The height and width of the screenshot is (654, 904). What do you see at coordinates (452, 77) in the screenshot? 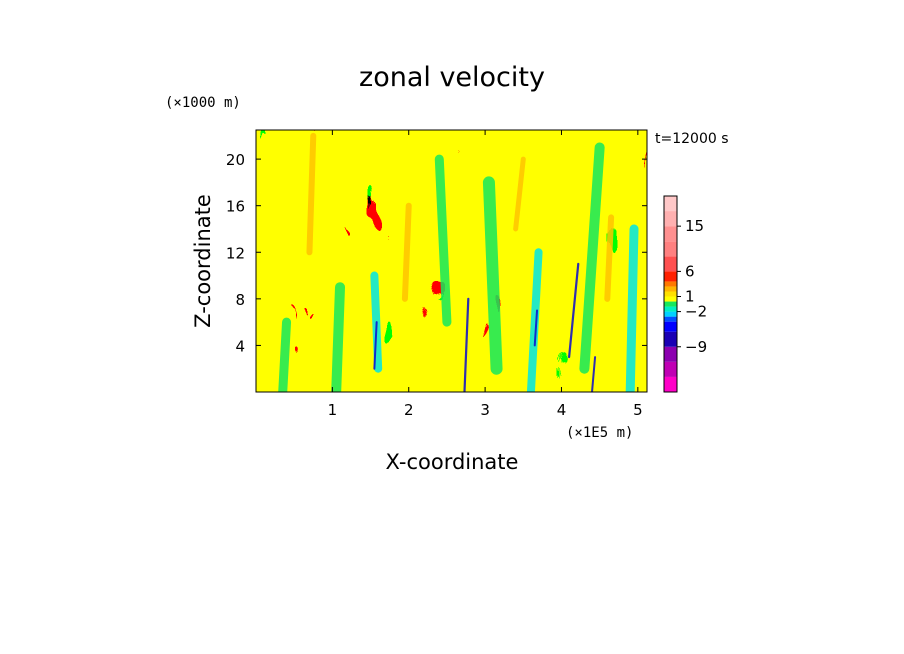
I see `chart-title: zonal velocity` at bounding box center [452, 77].